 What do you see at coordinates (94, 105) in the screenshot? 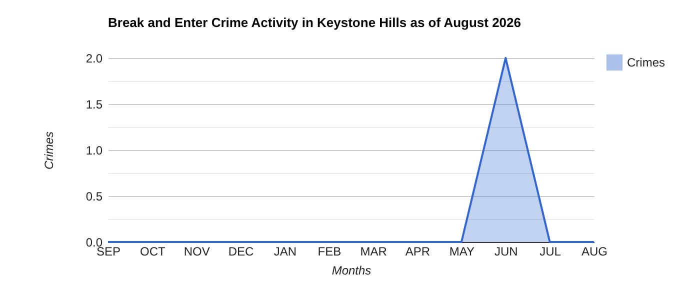
I see `y-tick-label: 1.5` at bounding box center [94, 105].